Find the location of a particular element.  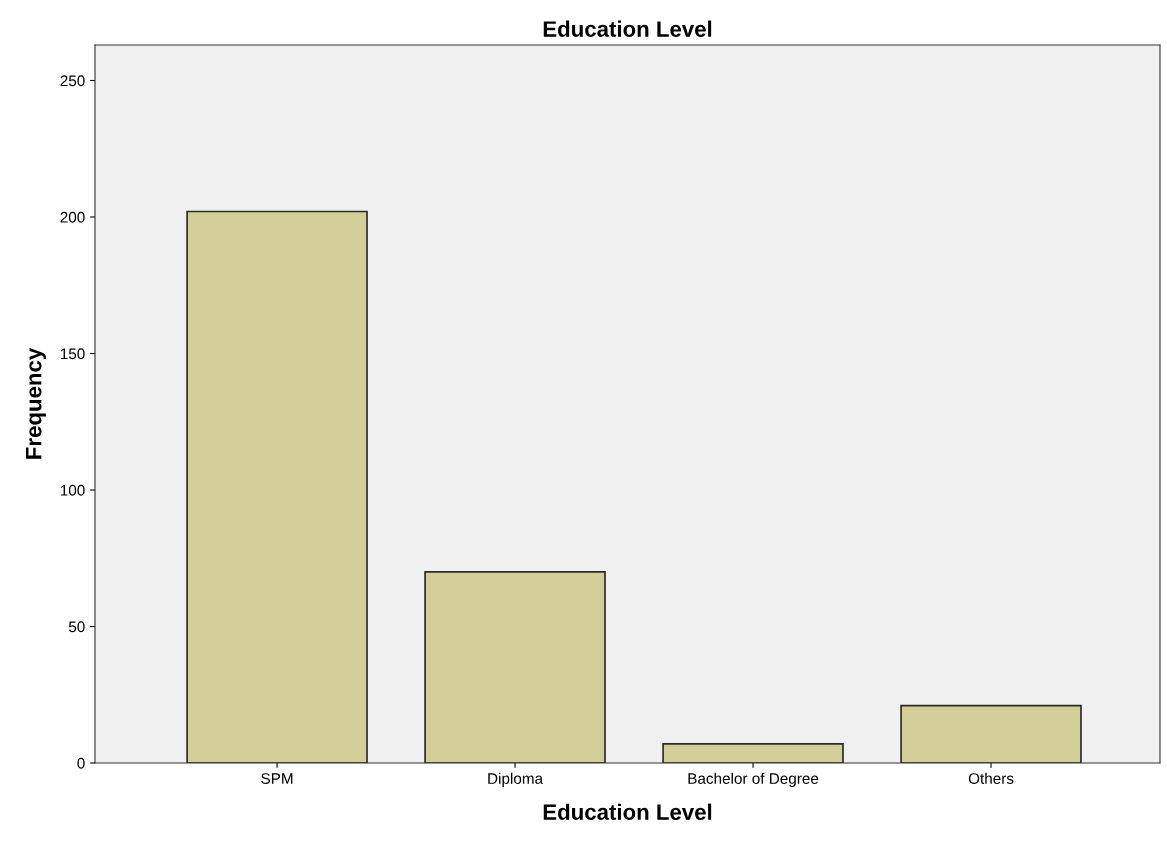

y-tick-label: 50 is located at coordinates (76, 627).